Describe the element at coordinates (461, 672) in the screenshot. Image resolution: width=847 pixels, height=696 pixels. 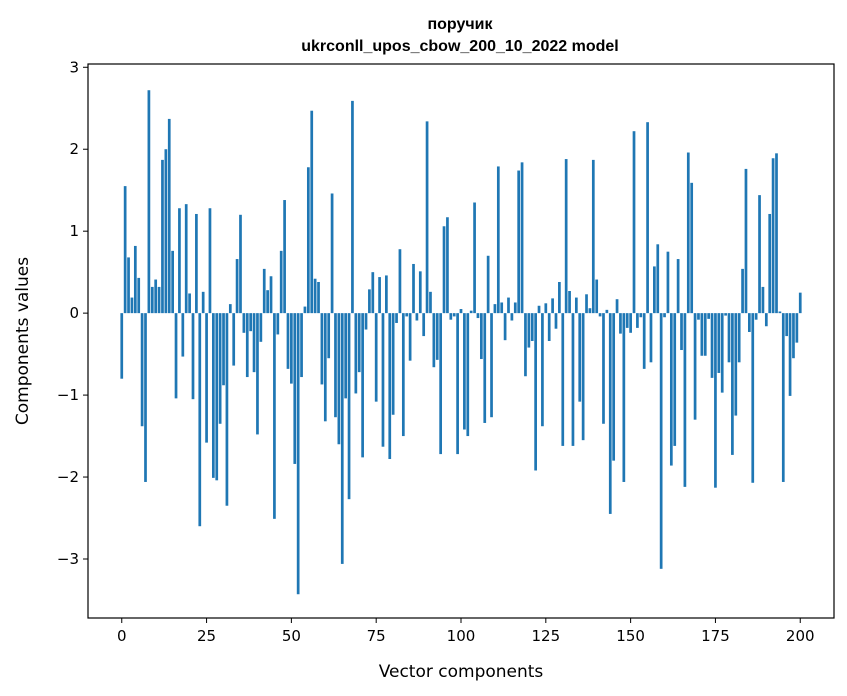
I see `x-axis-label: Vector components` at that location.